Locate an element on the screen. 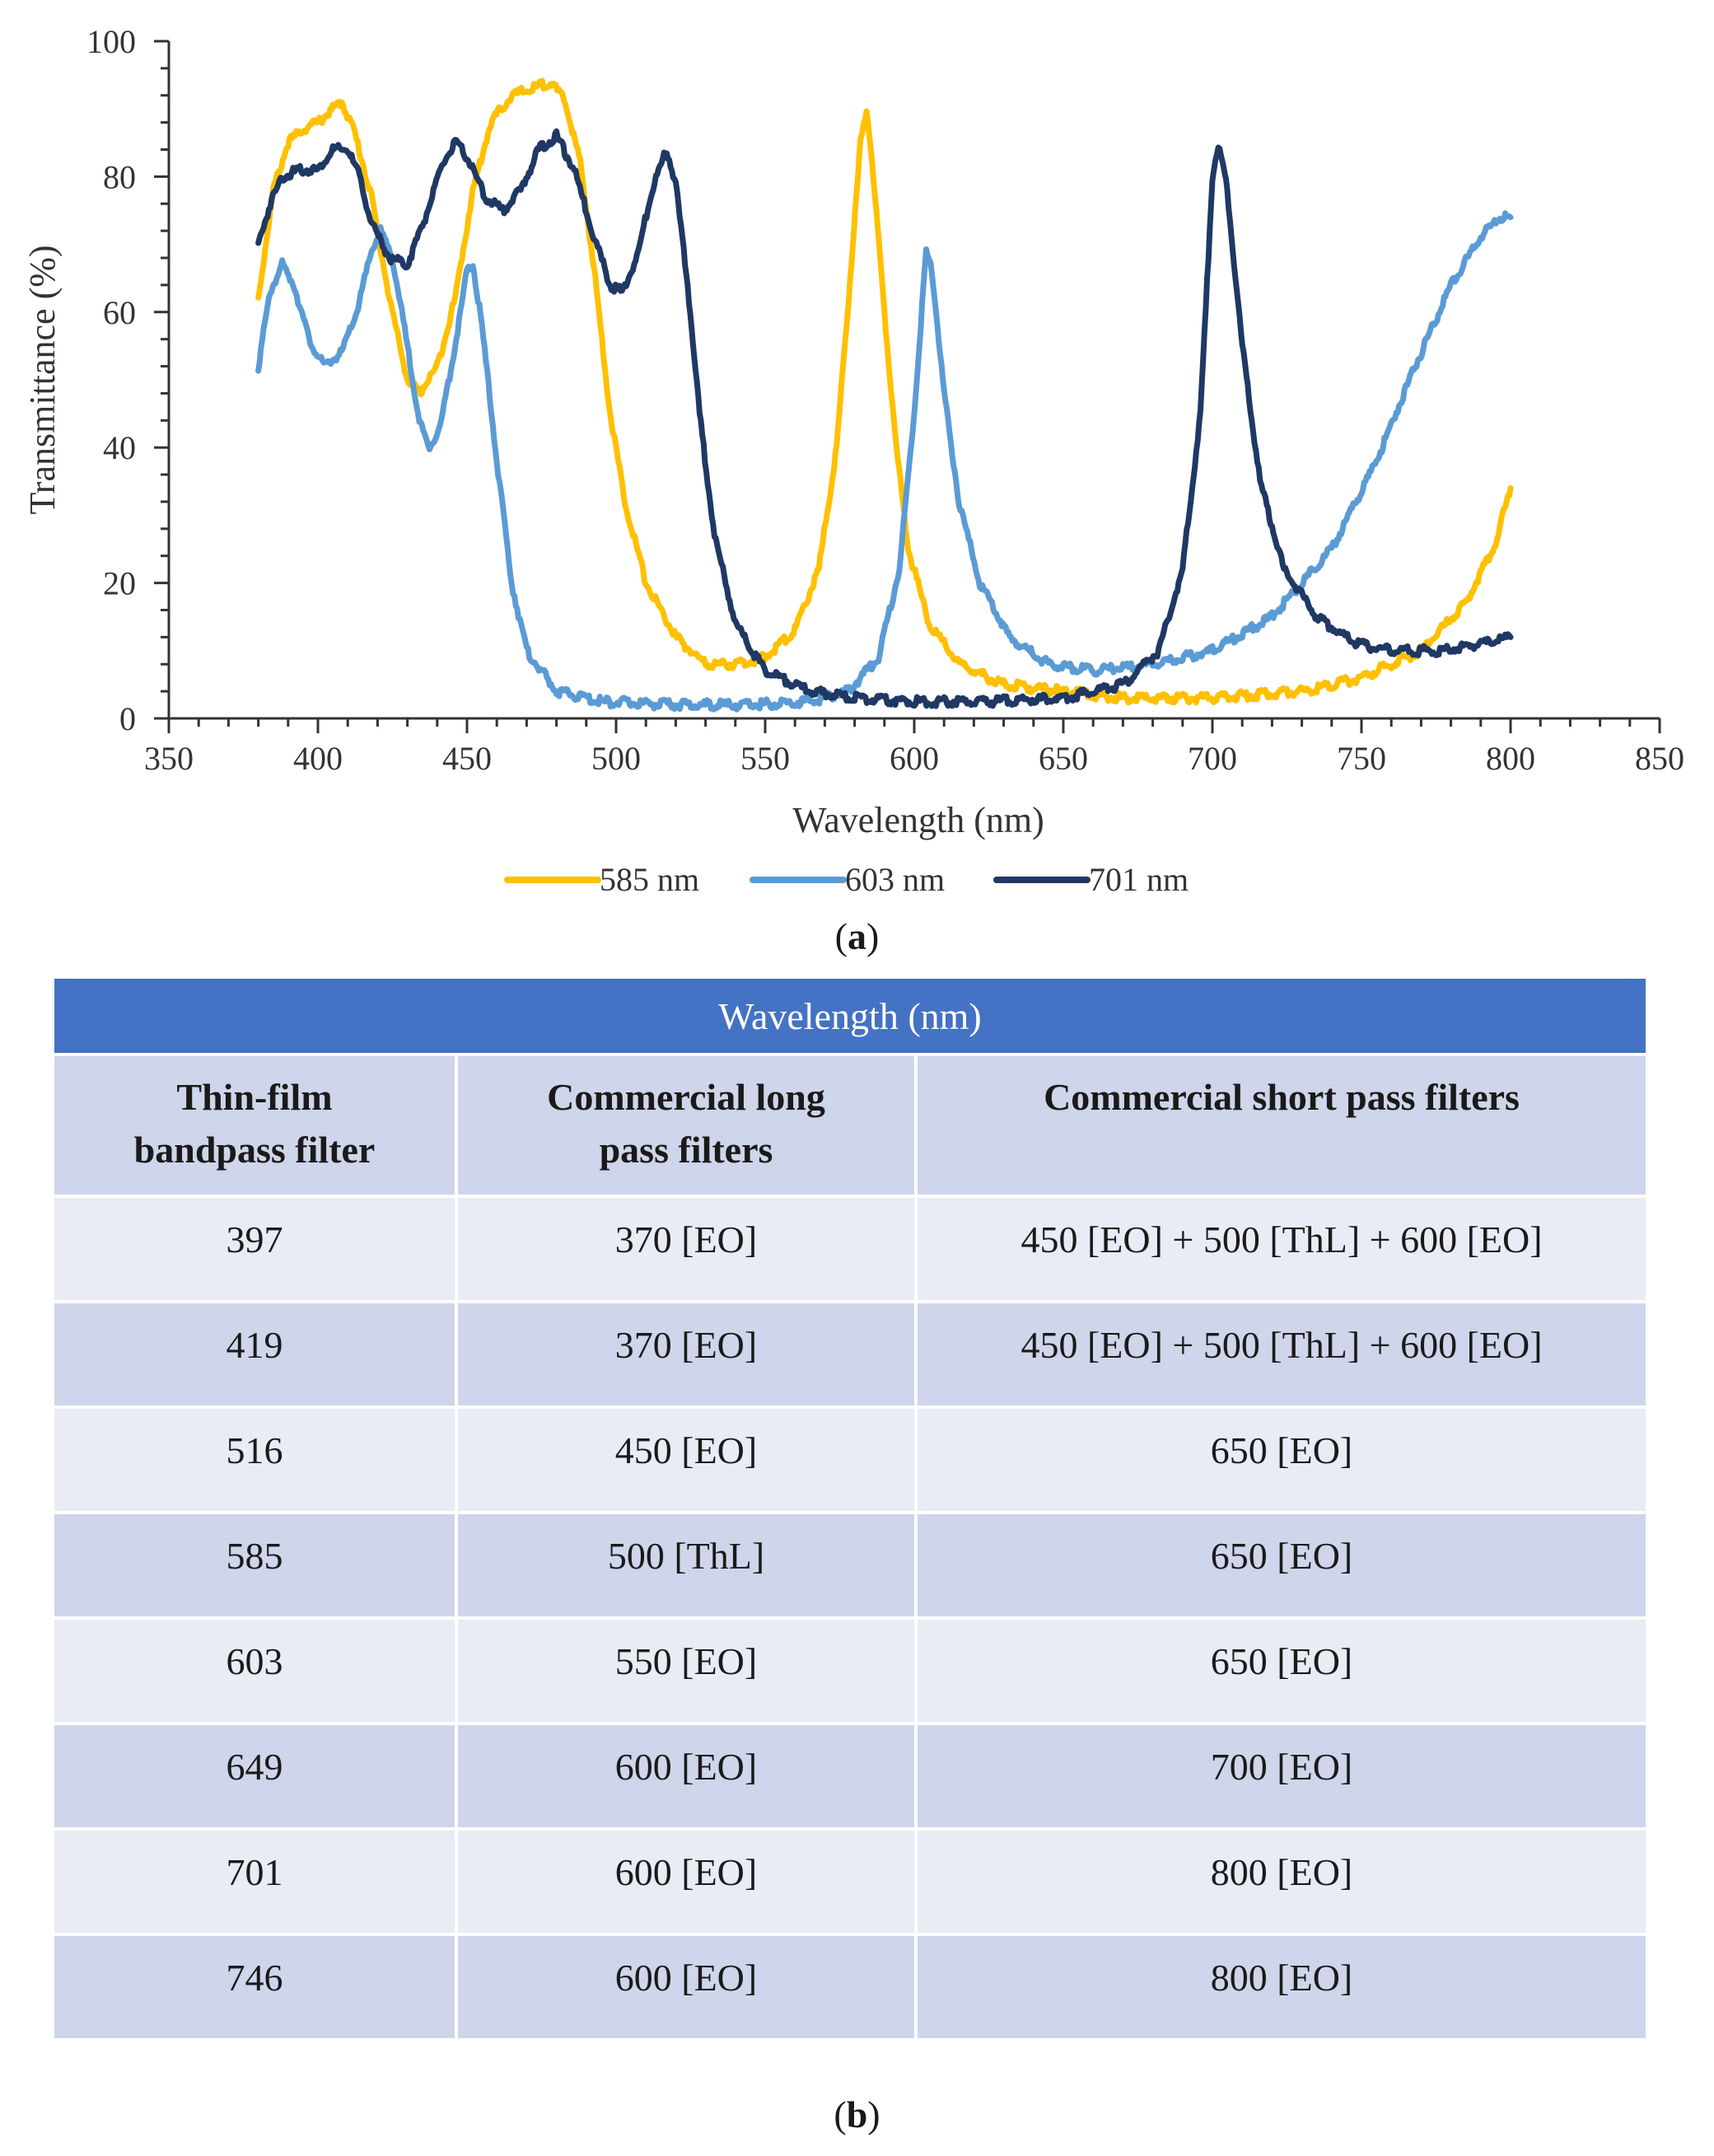  x-tick-label: 700 is located at coordinates (1212, 759).